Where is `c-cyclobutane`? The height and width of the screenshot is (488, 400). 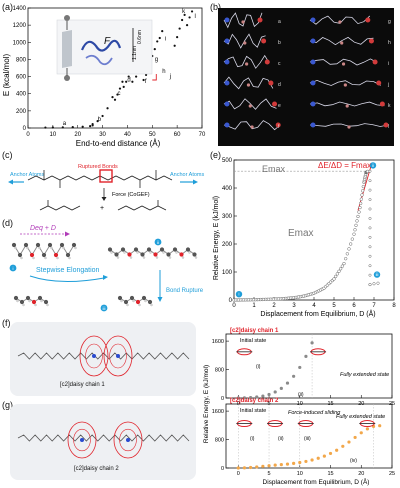
c-cyclobutane is located at coordinates (106, 176).